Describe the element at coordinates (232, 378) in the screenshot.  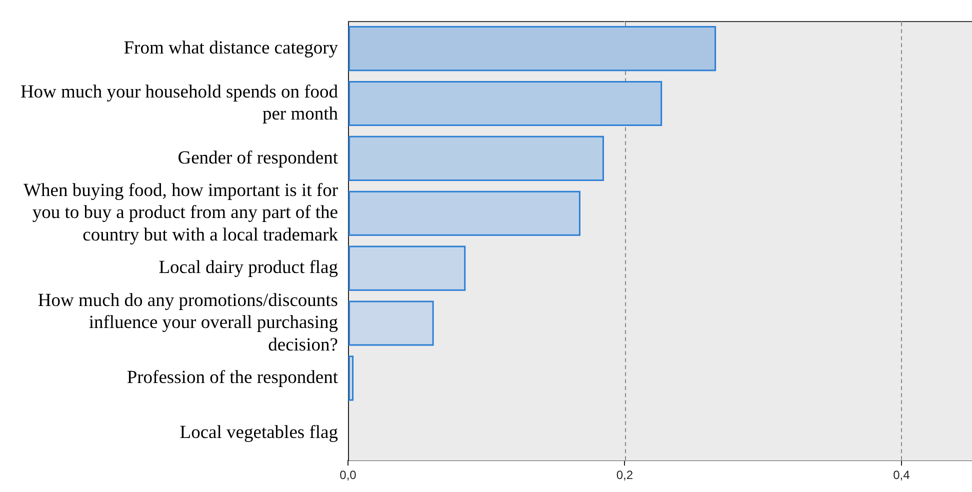
I see `y-tick-label: Profession of the respondent` at that location.